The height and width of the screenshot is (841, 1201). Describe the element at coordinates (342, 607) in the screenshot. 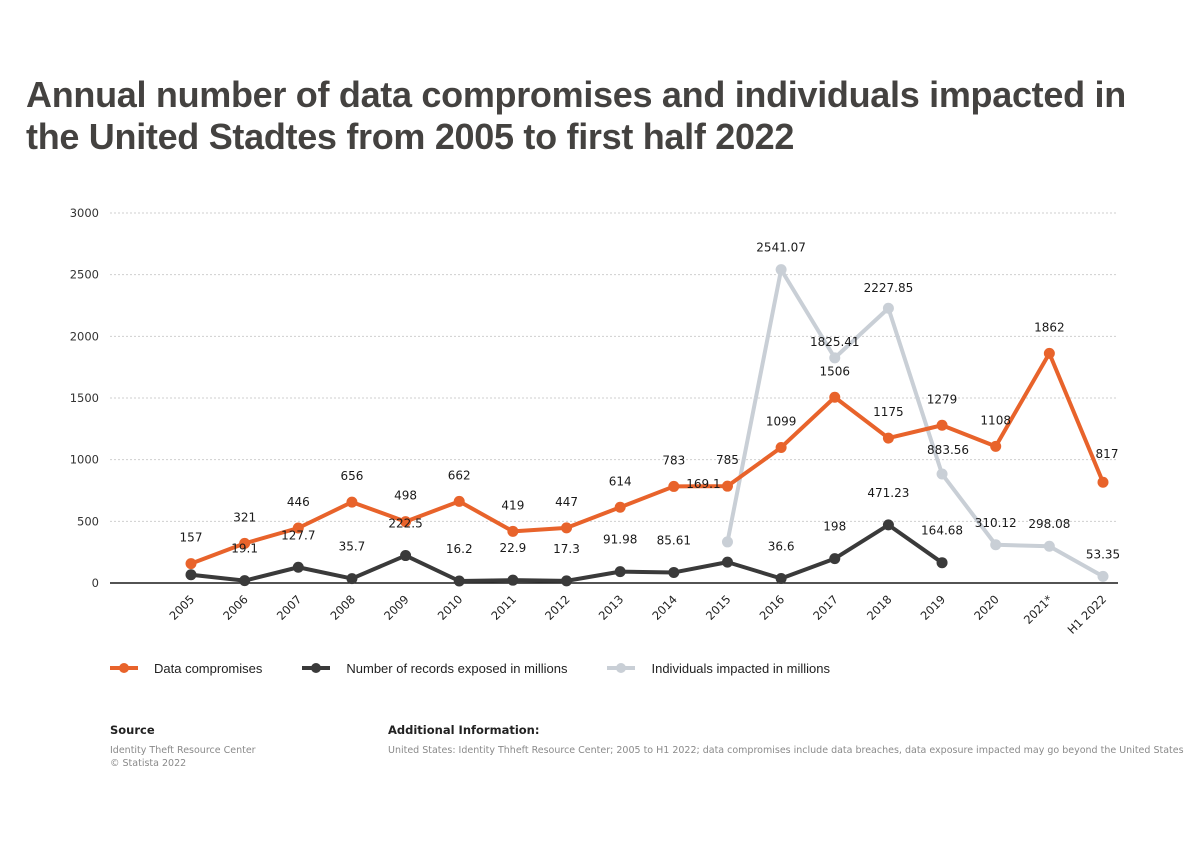

I see `x-tick-label: 2008` at that location.